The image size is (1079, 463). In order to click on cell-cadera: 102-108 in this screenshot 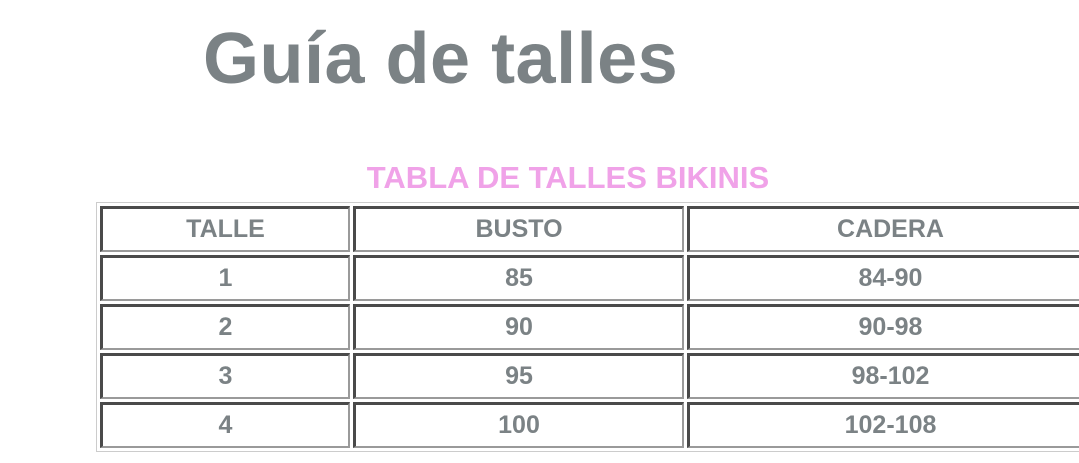, I will do `click(883, 425)`.